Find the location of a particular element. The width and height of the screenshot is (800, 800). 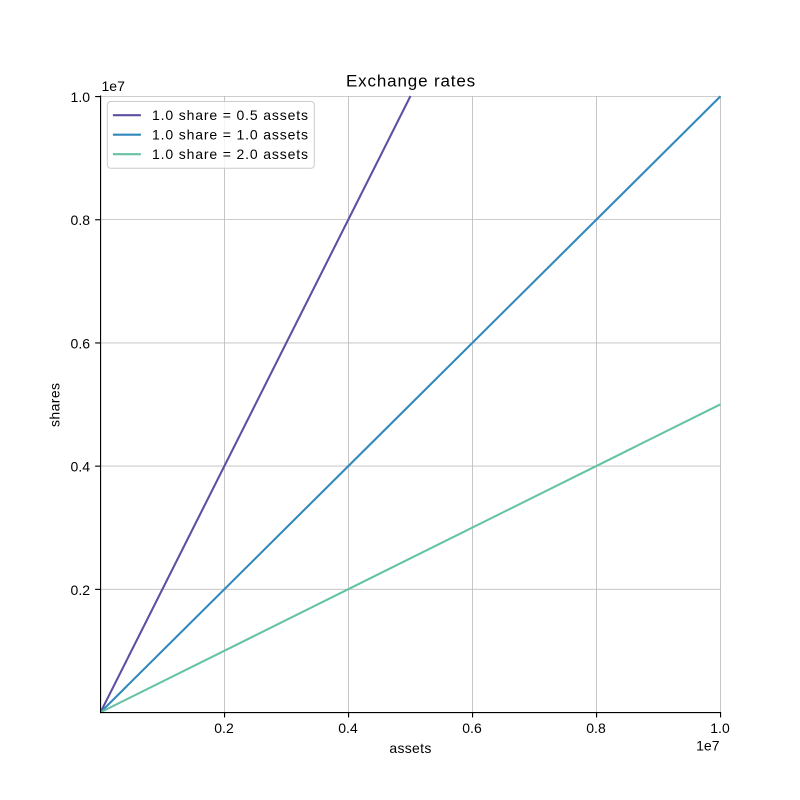

svg-text: 1.0 share = 2.0 assets is located at coordinates (230, 154).